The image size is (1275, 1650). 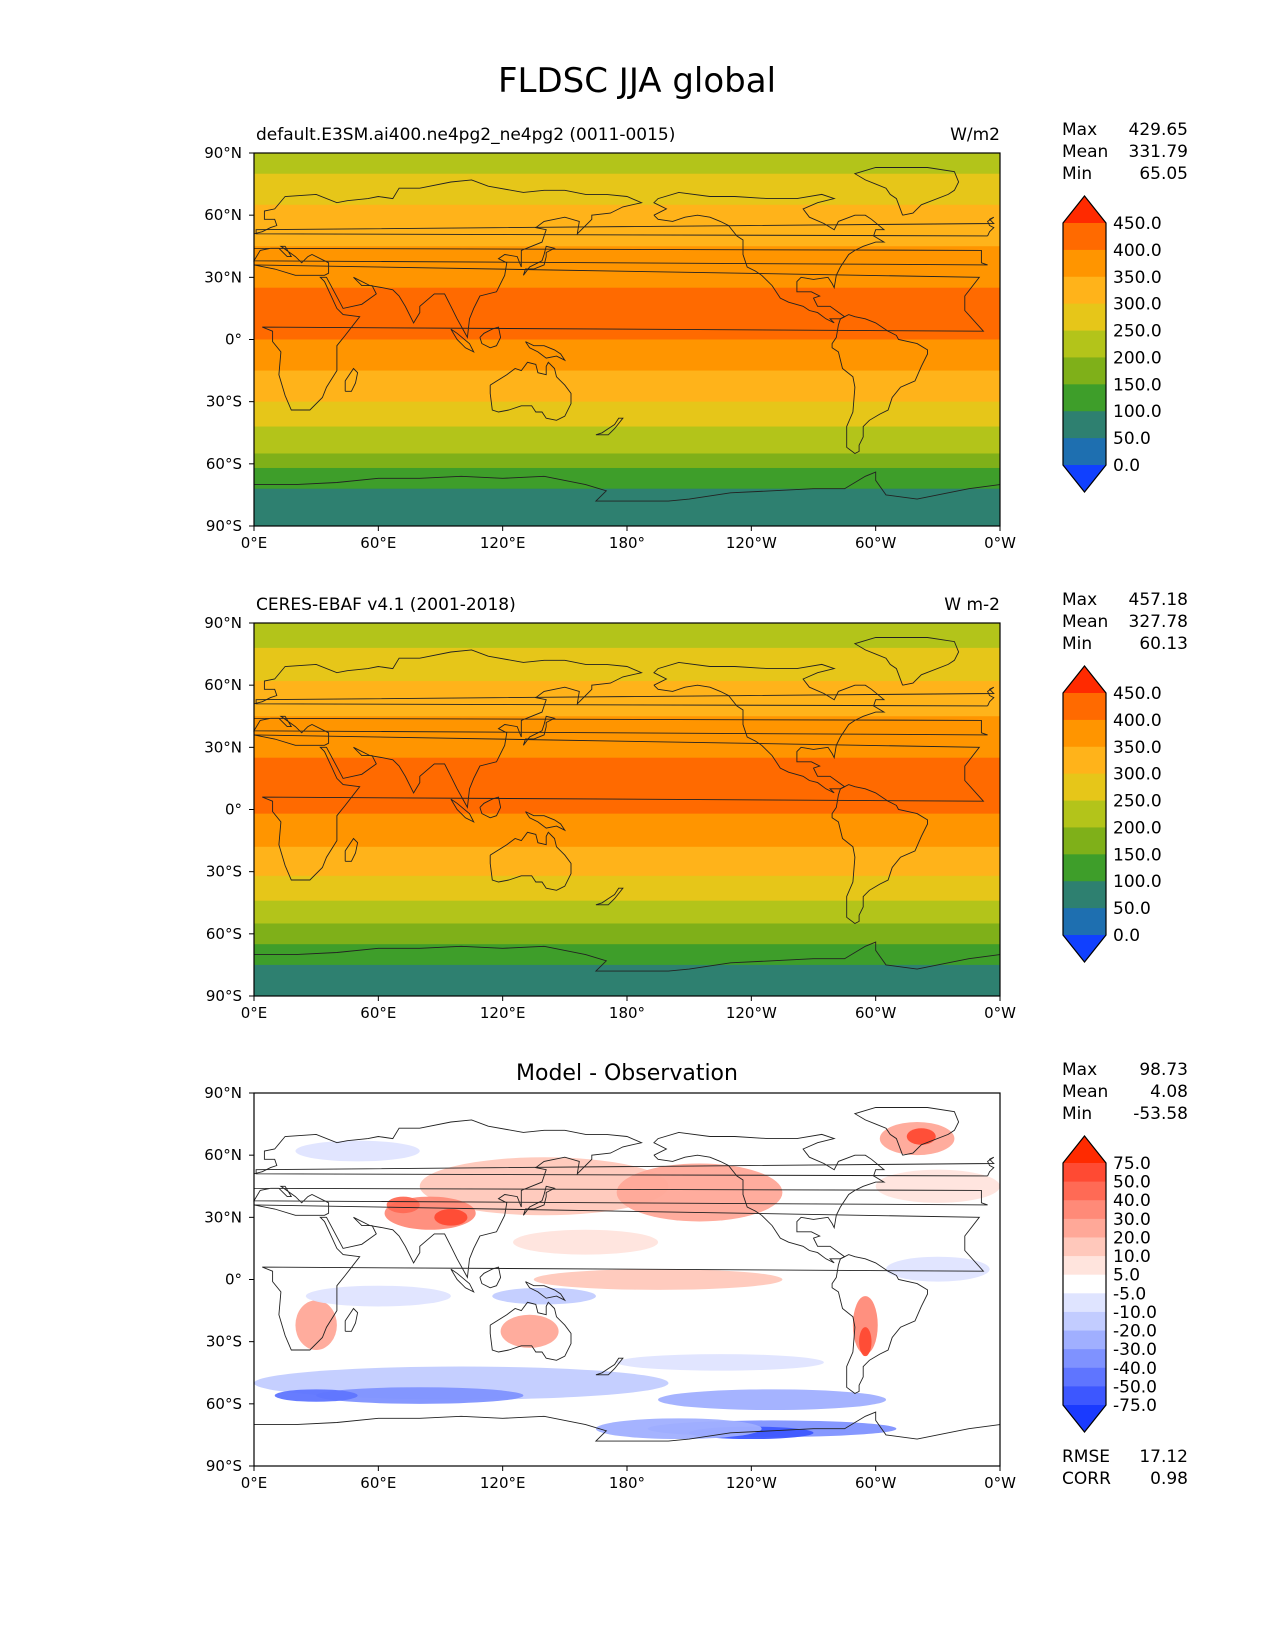 I want to click on stat-max-value: 457.18, so click(x=1158, y=600).